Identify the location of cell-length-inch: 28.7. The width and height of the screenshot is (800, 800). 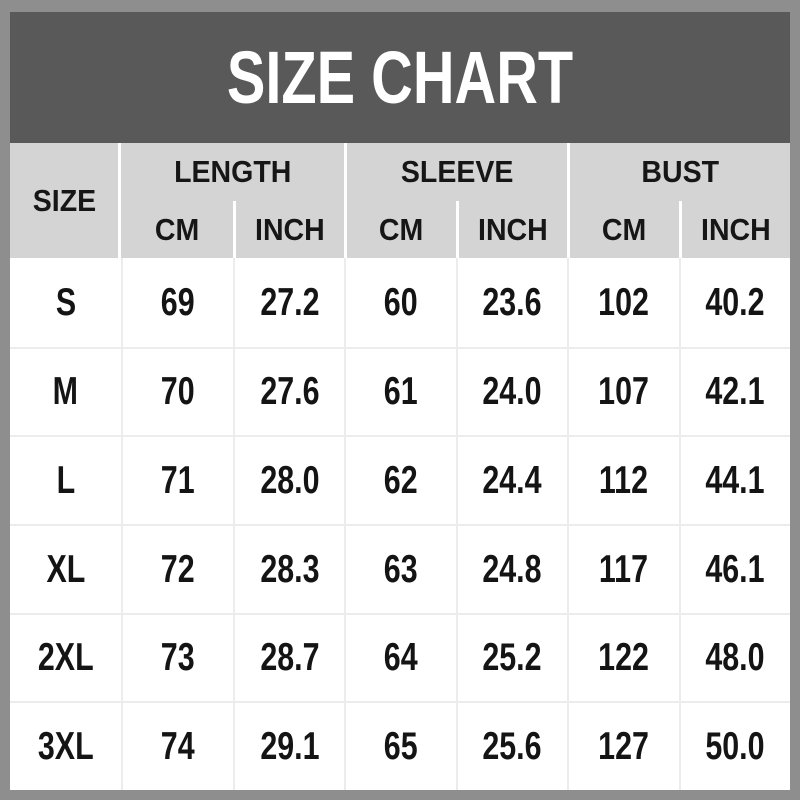
(288, 658).